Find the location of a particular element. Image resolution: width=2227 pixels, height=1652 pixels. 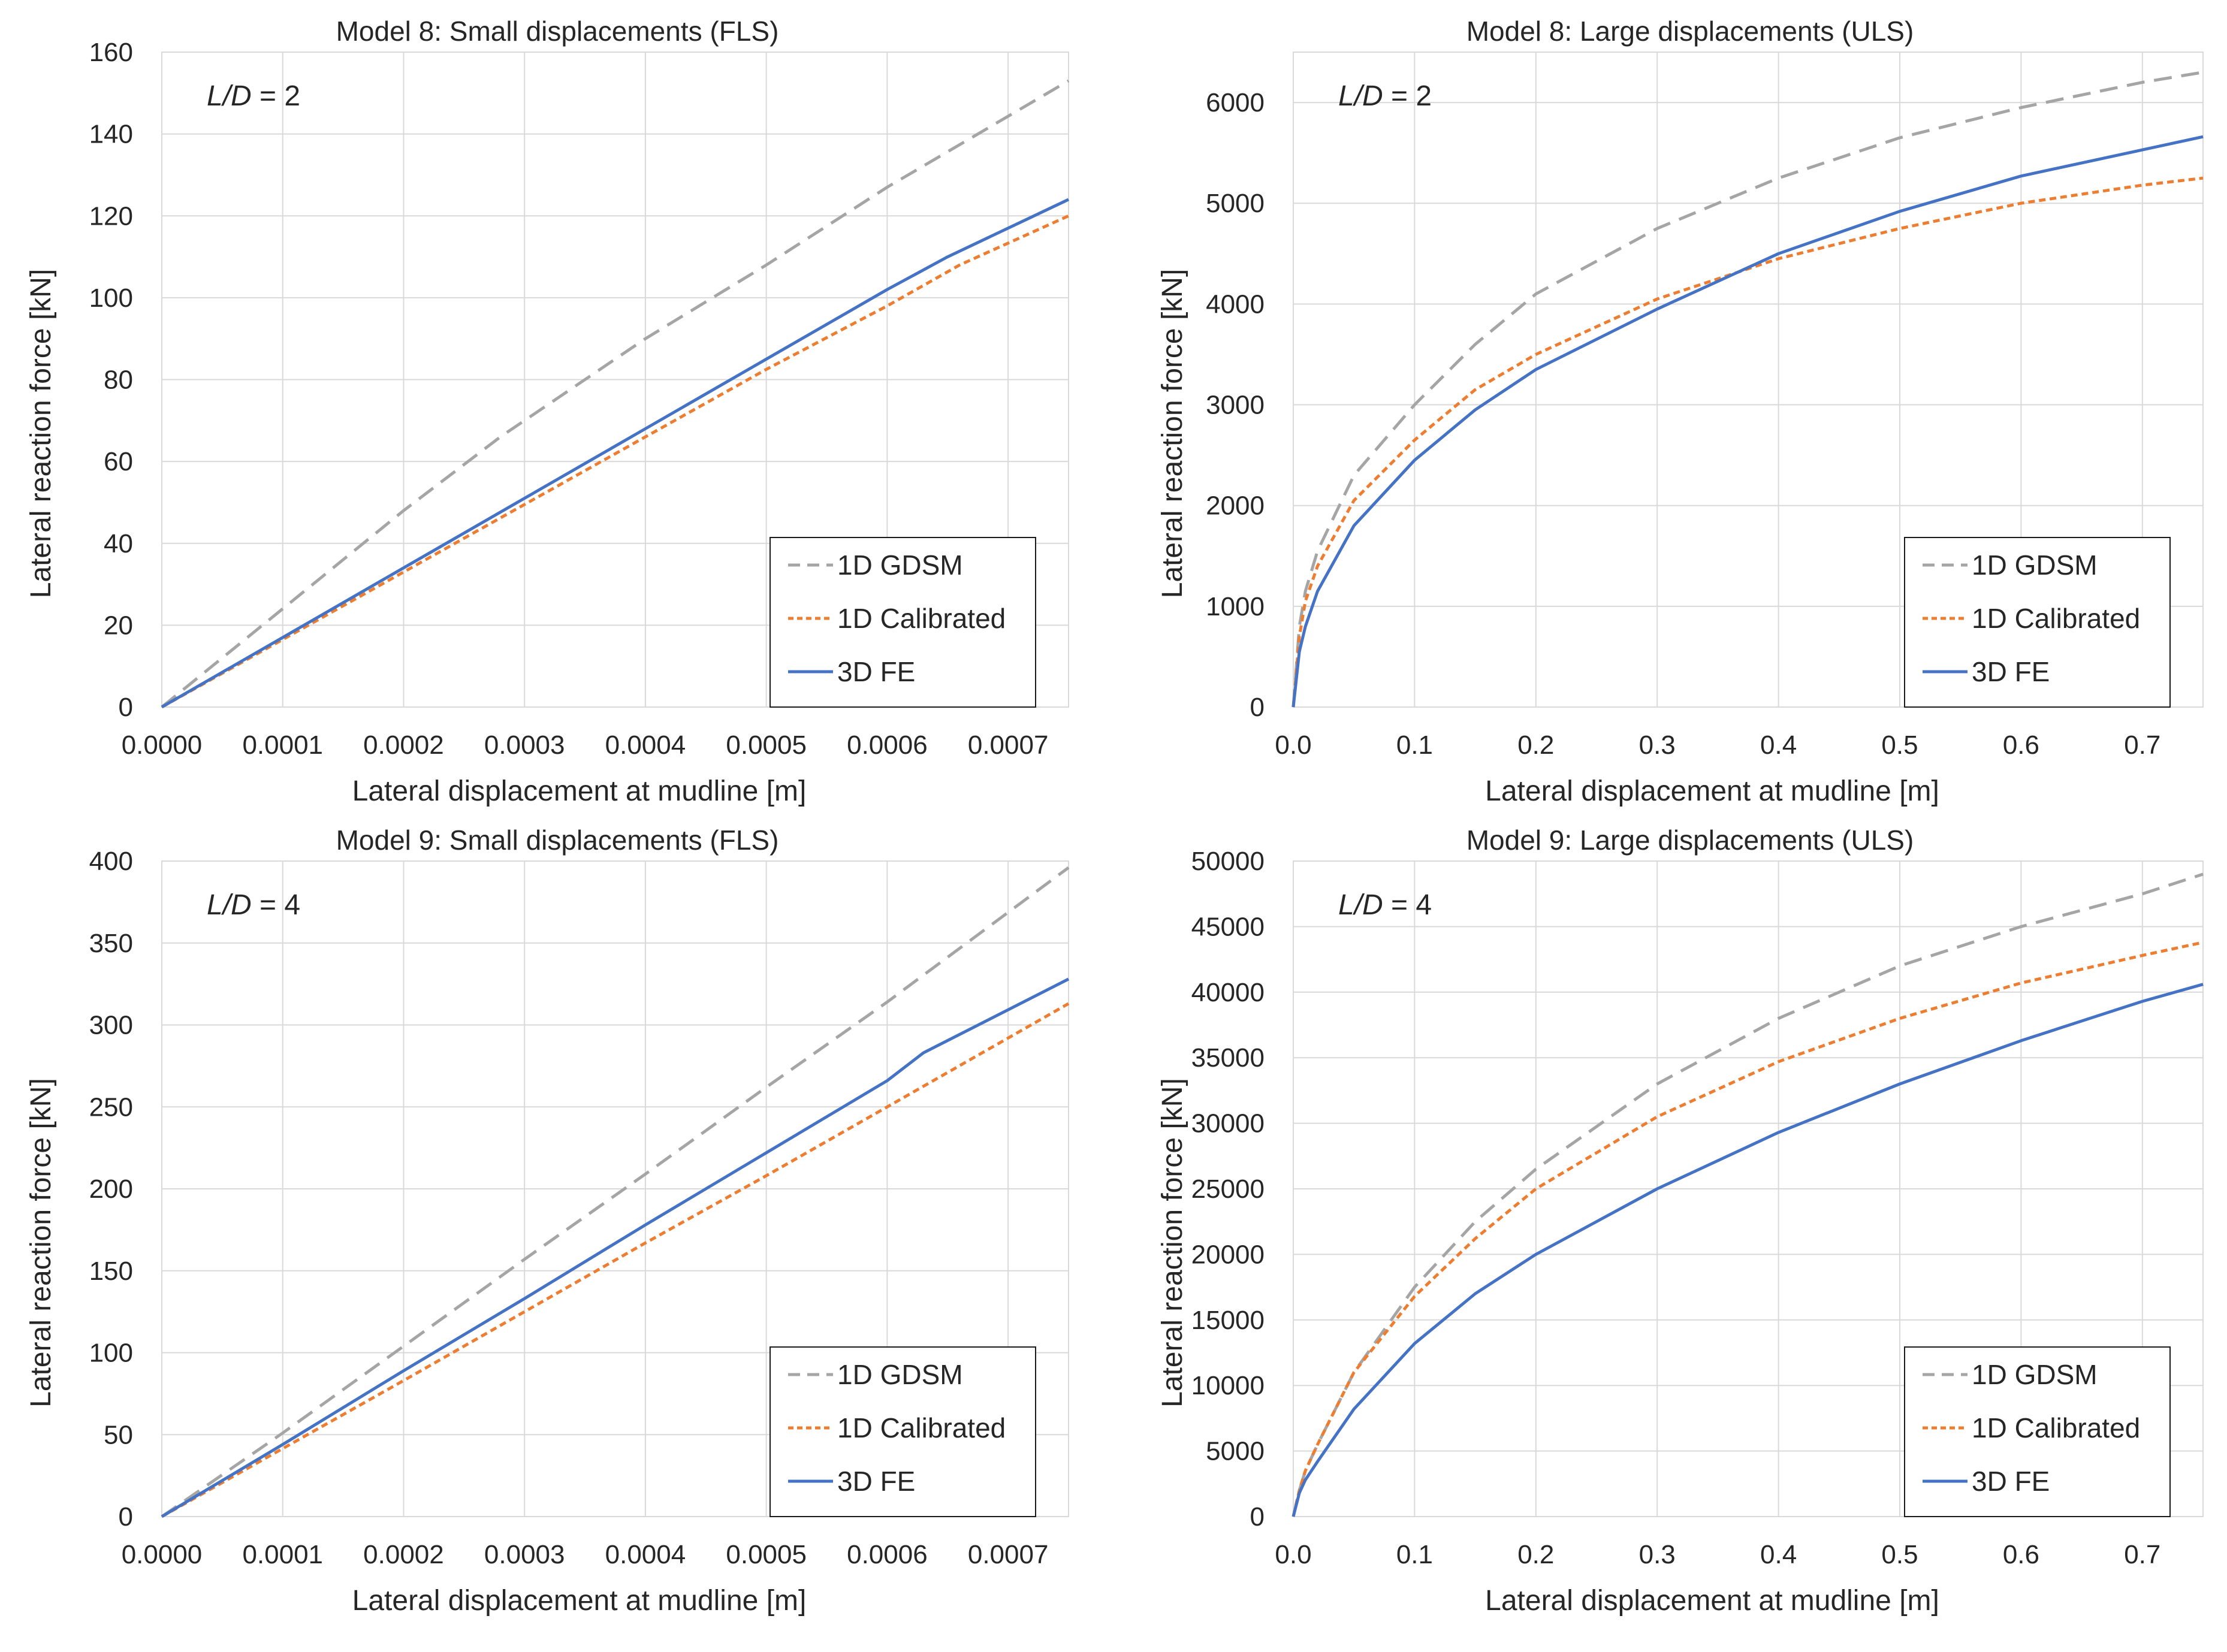

y-tick-label: 10000 is located at coordinates (1228, 1385).